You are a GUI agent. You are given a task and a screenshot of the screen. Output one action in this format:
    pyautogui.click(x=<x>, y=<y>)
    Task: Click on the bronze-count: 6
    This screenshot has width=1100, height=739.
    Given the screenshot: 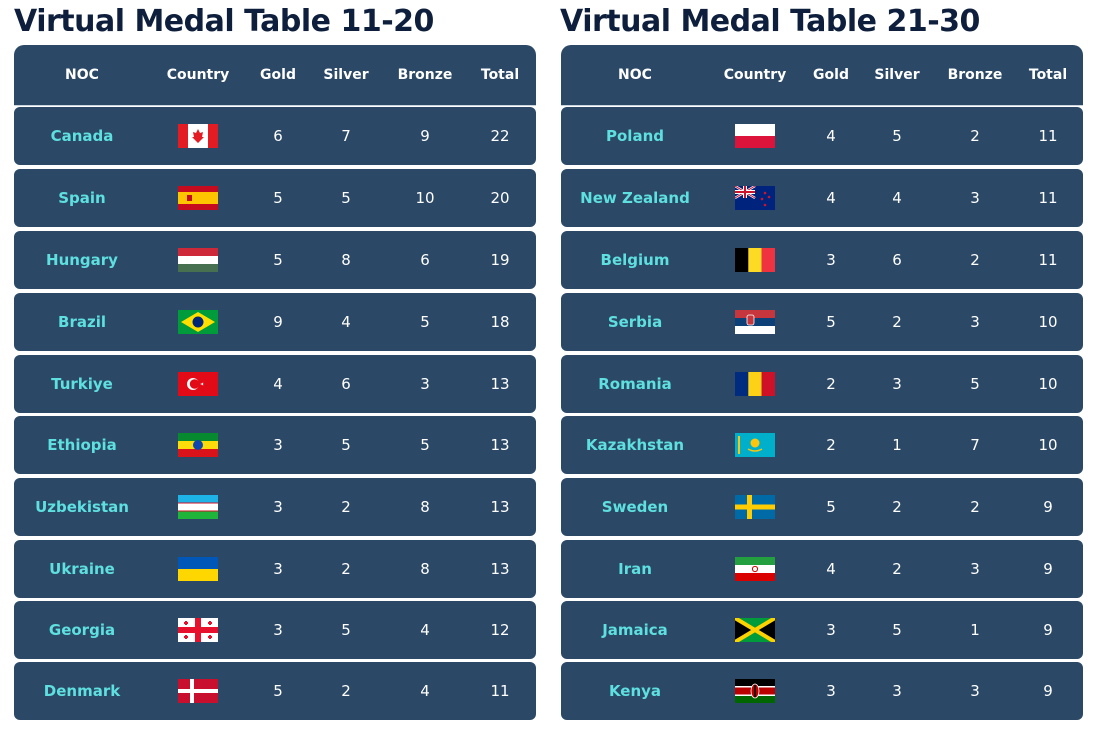 What is the action you would take?
    pyautogui.click(x=425, y=260)
    